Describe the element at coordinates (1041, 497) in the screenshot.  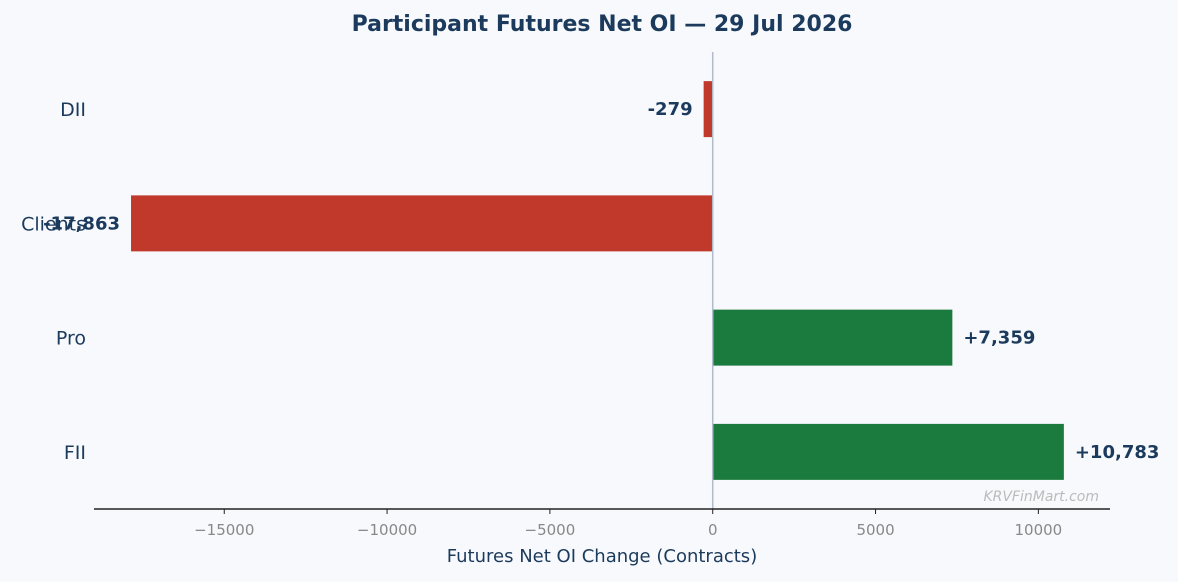
I see `watermark: KRVFinMart.com` at that location.